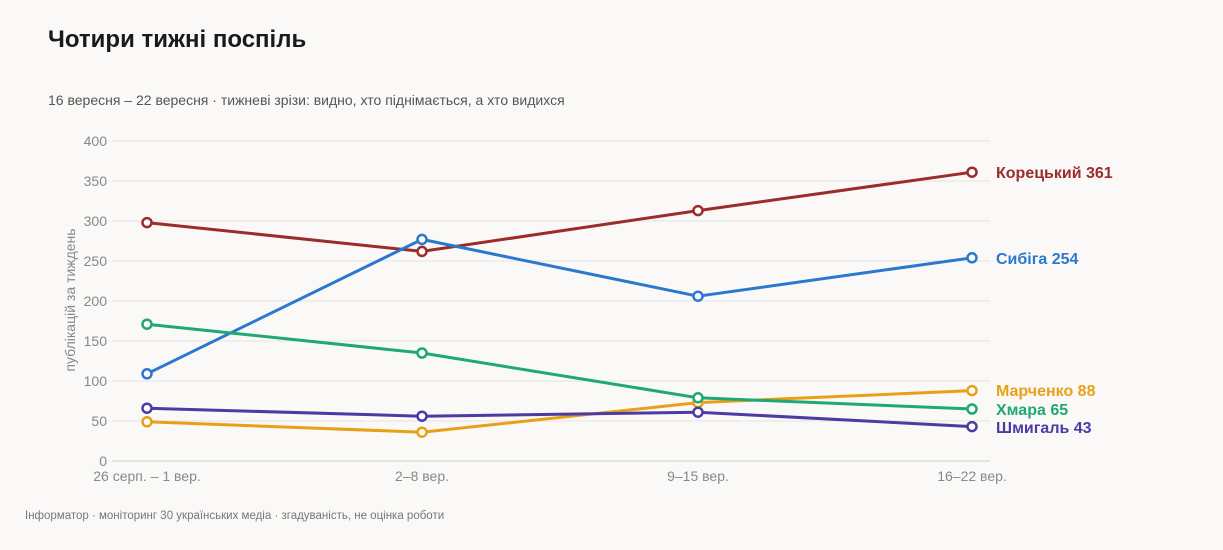  What do you see at coordinates (1046, 391) in the screenshot?
I see `series-end-label: Марченко 88` at bounding box center [1046, 391].